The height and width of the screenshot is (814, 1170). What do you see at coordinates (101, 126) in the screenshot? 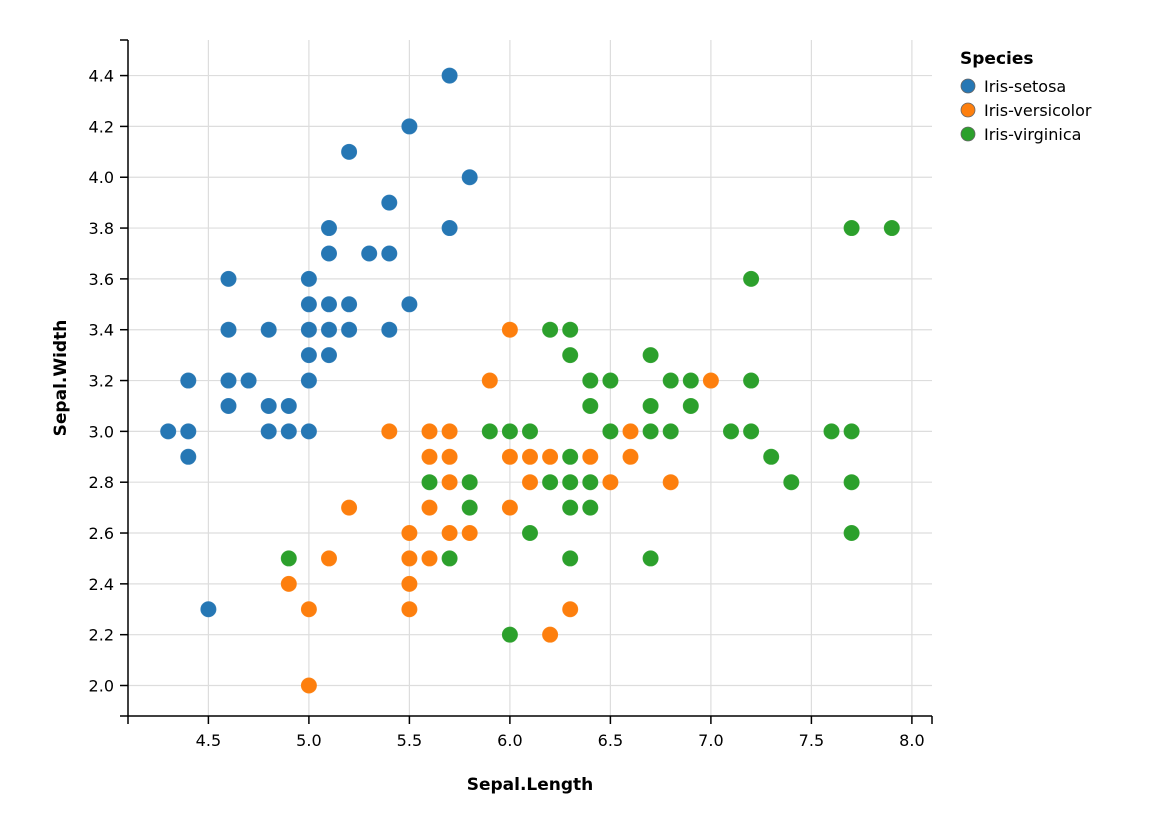
I see `y-tick-label: 4.2` at bounding box center [101, 126].